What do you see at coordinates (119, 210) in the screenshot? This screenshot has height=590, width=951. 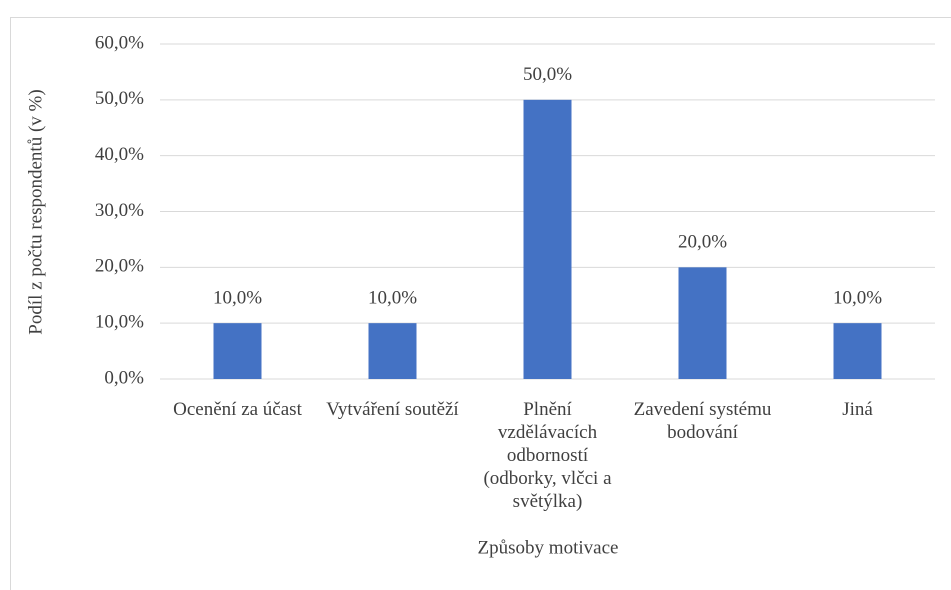 I see `y-tick-label: 30,0%` at bounding box center [119, 210].